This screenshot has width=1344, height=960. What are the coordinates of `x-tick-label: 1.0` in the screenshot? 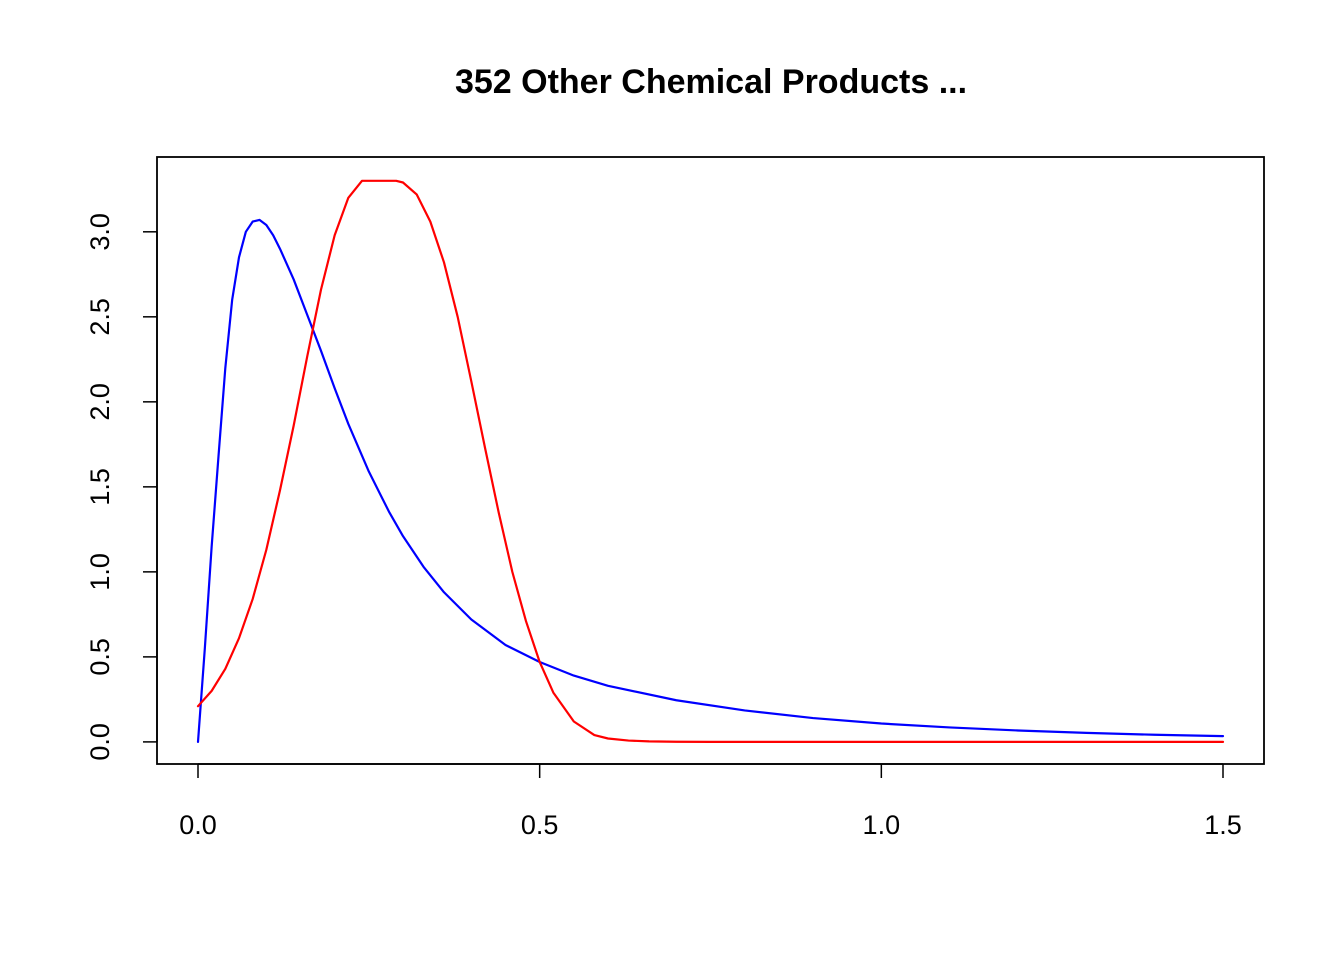 It's located at (882, 825).